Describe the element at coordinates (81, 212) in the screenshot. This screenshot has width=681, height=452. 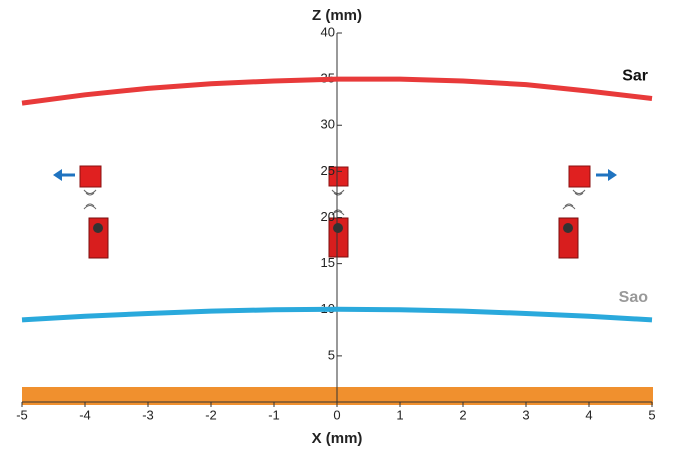
I see `sensor-left` at that location.